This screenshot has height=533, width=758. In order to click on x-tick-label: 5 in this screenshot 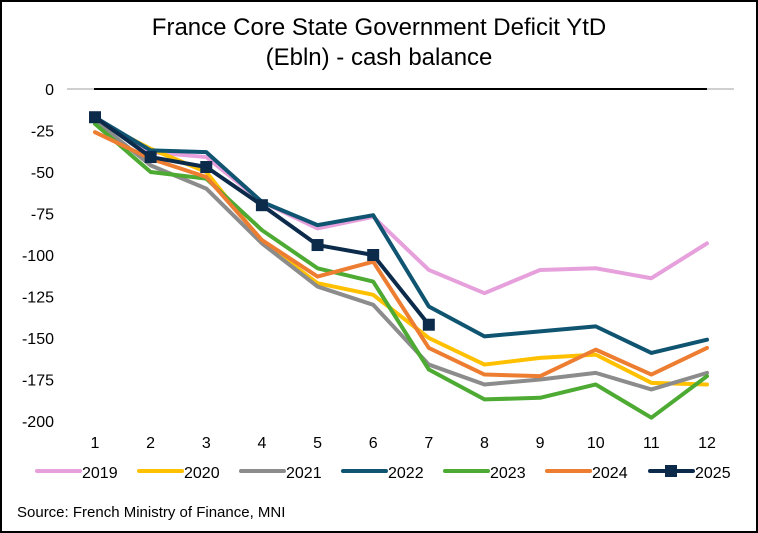, I will do `click(317, 443)`.